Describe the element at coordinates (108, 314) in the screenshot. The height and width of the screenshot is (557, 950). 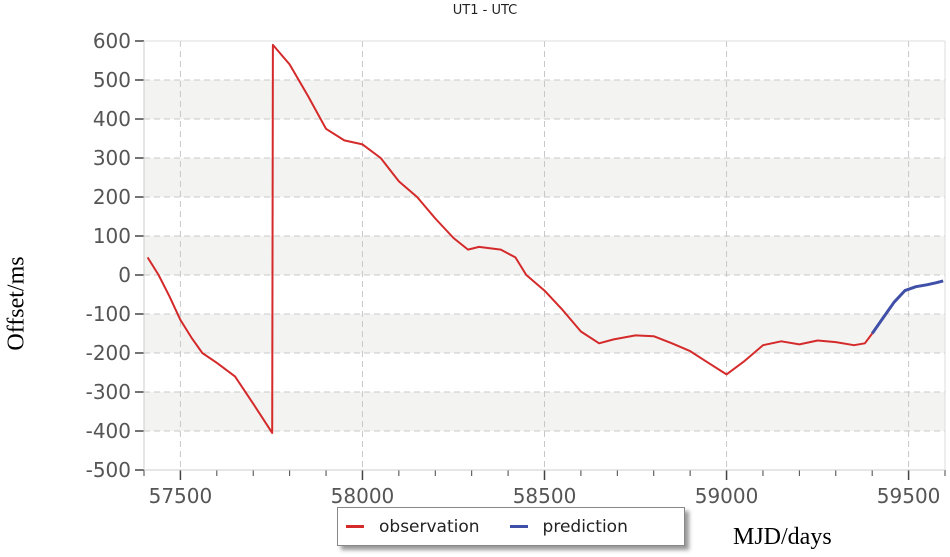
I see `y-tick-label: -100` at that location.